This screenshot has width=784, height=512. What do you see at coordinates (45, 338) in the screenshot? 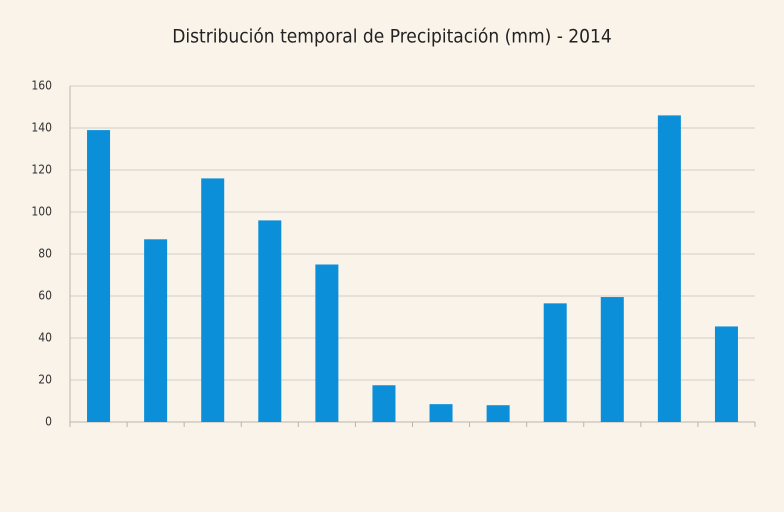
I see `y-tick-label: 40` at bounding box center [45, 338].